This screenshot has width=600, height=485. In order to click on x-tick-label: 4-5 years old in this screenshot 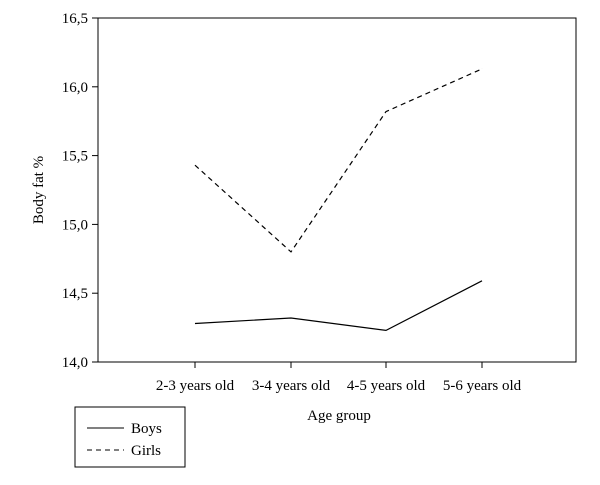, I will do `click(386, 386)`.